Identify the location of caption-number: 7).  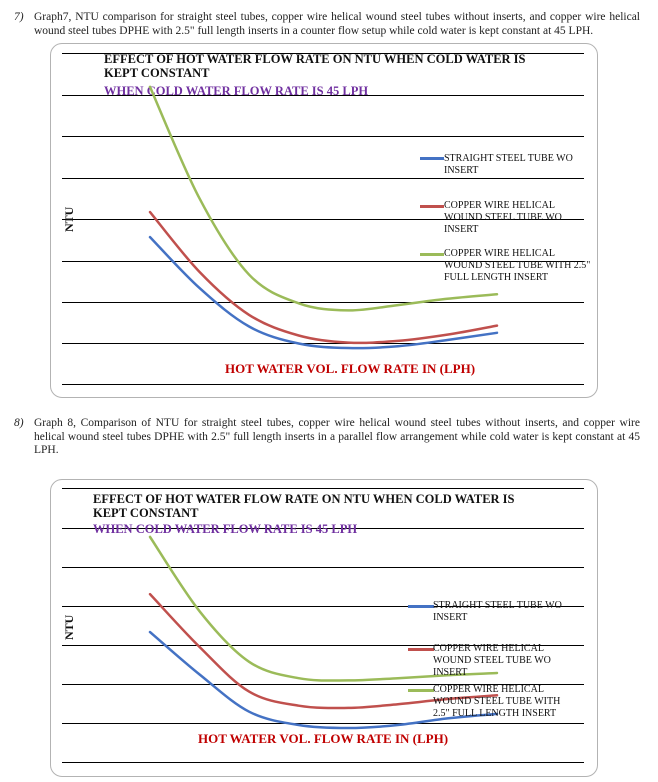
(19, 17).